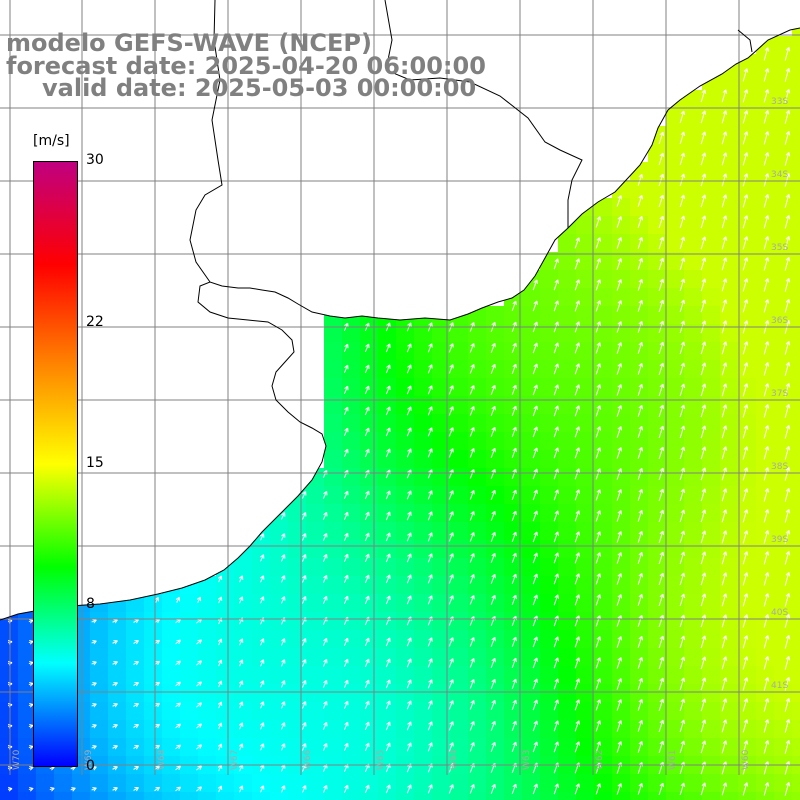  I want to click on colorbar-unit: [m/s], so click(51, 141).